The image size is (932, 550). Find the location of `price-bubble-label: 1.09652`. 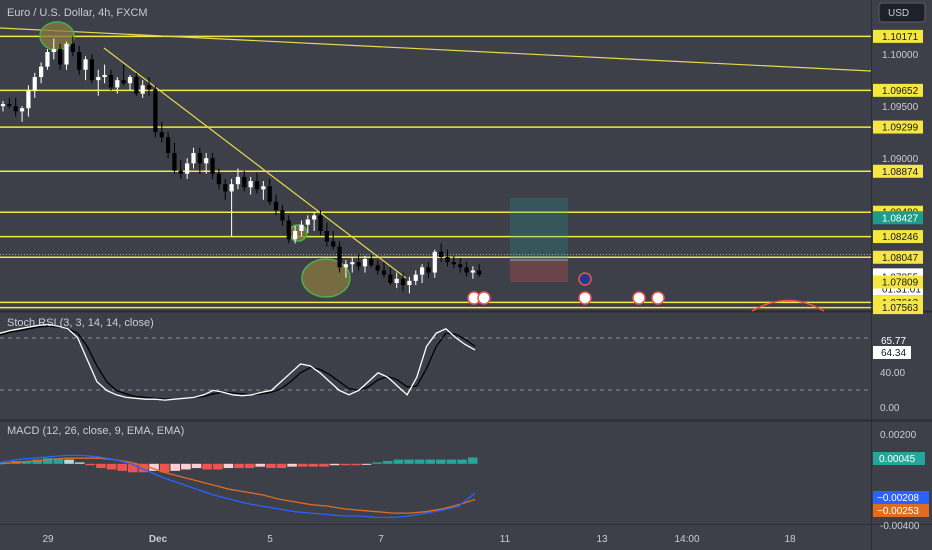

price-bubble-label: 1.09652 is located at coordinates (900, 91).